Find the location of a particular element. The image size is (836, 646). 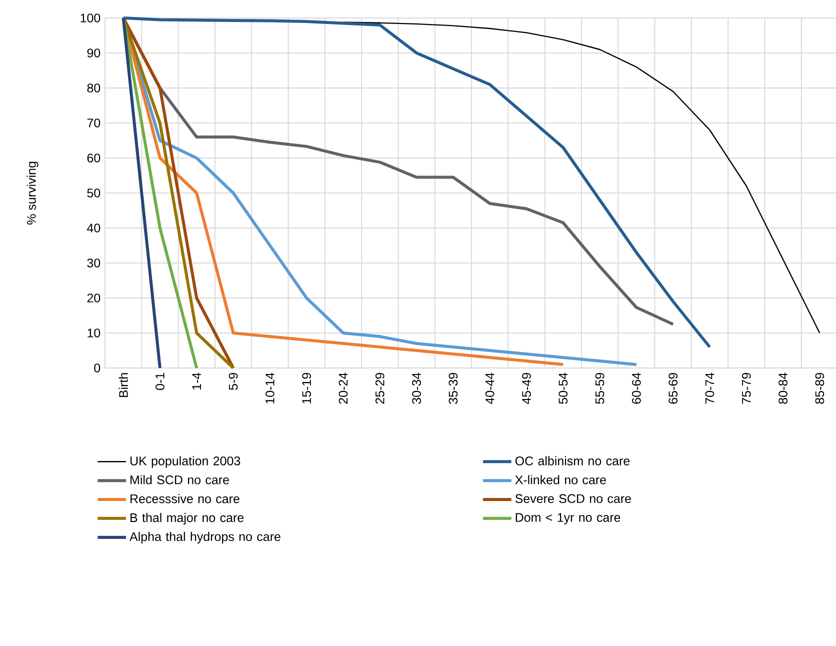

x-tick-label: 75-79 is located at coordinates (746, 388).